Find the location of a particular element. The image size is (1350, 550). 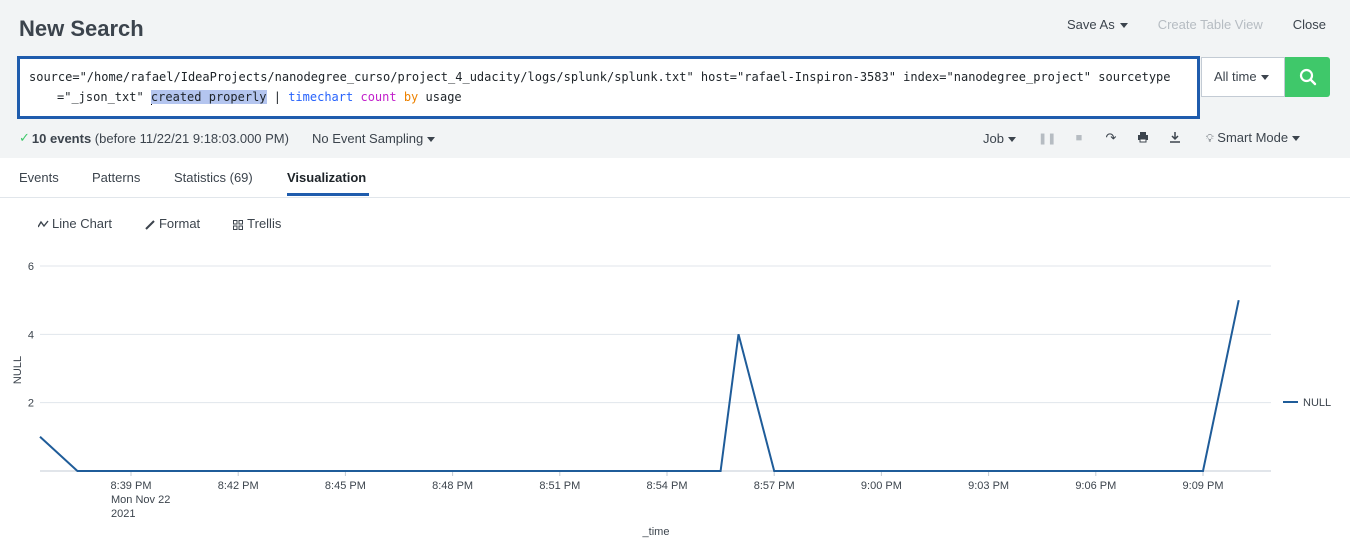

event-sampling-dropdown: No Event Sampling is located at coordinates (373, 138).